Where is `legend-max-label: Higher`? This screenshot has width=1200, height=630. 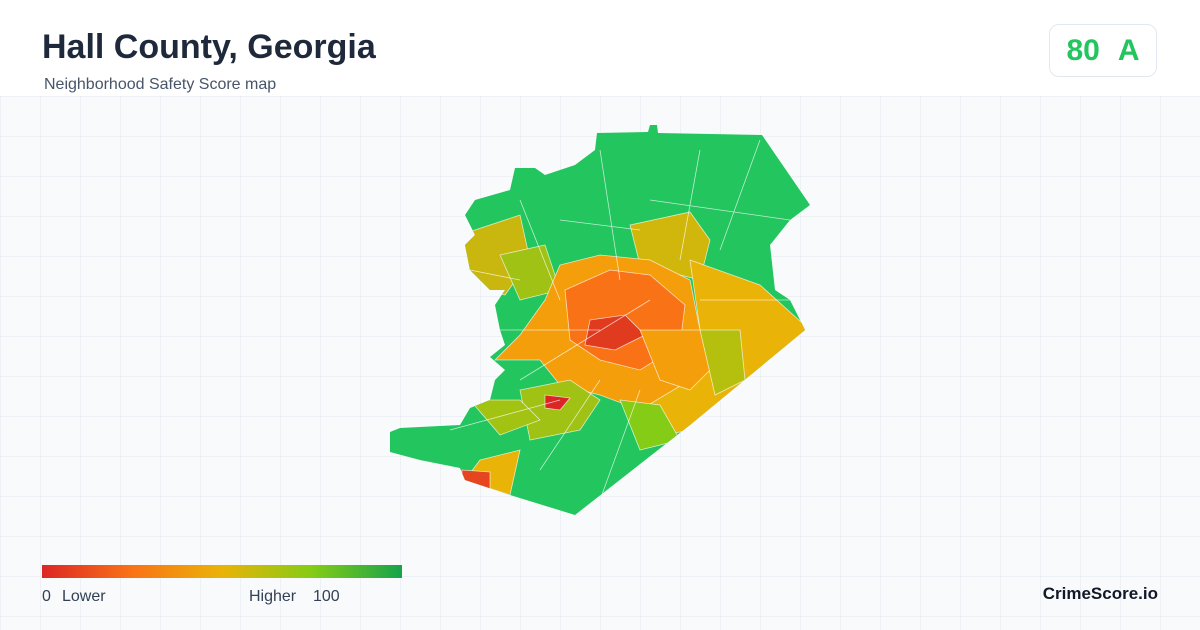 legend-max-label: Higher is located at coordinates (273, 596).